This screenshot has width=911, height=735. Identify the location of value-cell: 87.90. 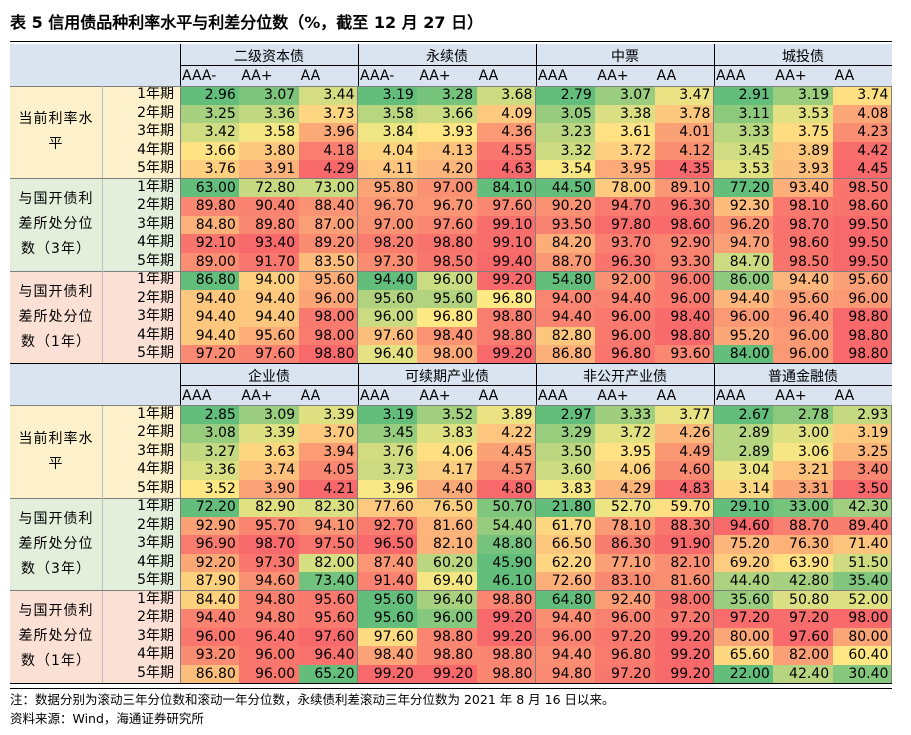
(210, 581).